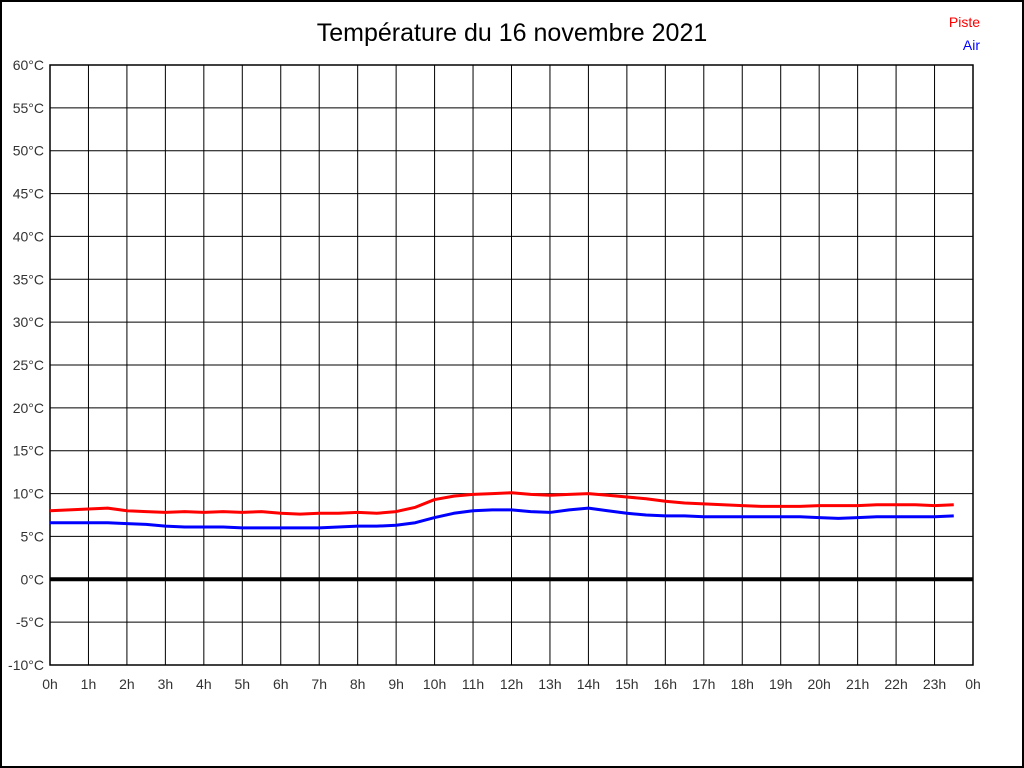 The height and width of the screenshot is (768, 1024). What do you see at coordinates (28, 451) in the screenshot?
I see `y-tick-label: 15°C` at bounding box center [28, 451].